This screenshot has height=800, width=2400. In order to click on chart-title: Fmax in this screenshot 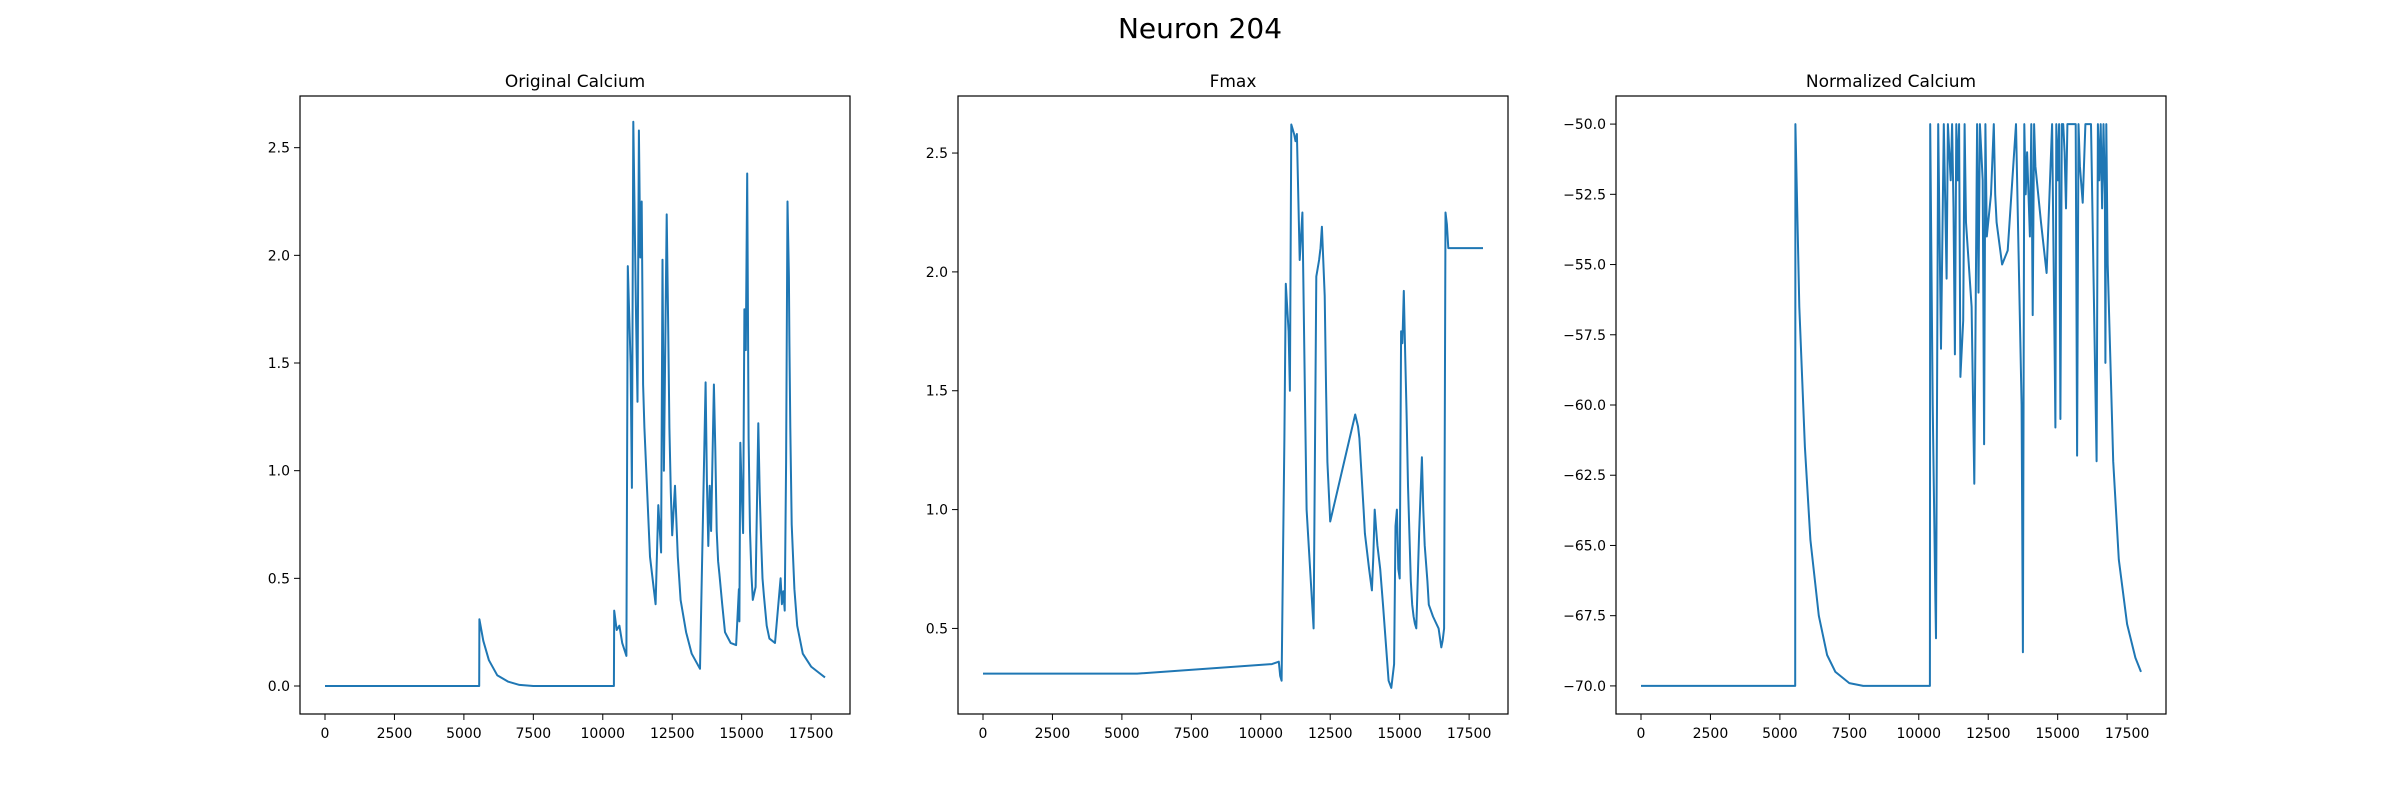, I will do `click(1233, 82)`.